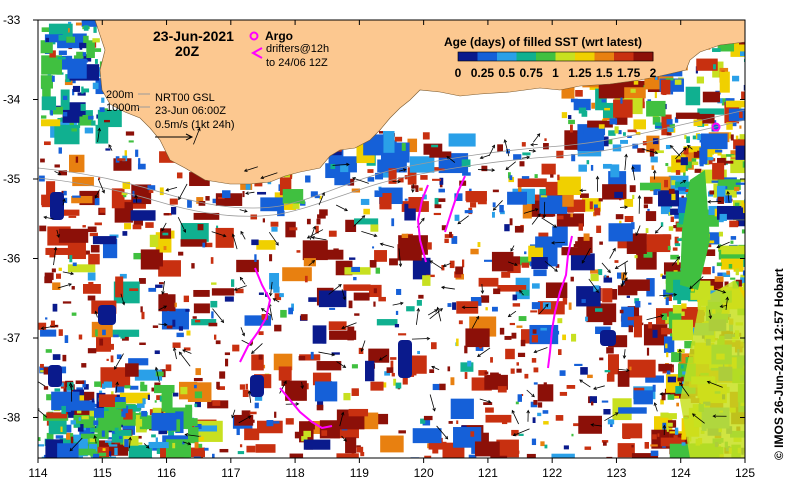  What do you see at coordinates (488, 473) in the screenshot?
I see `x-tick-label: 121` at bounding box center [488, 473].